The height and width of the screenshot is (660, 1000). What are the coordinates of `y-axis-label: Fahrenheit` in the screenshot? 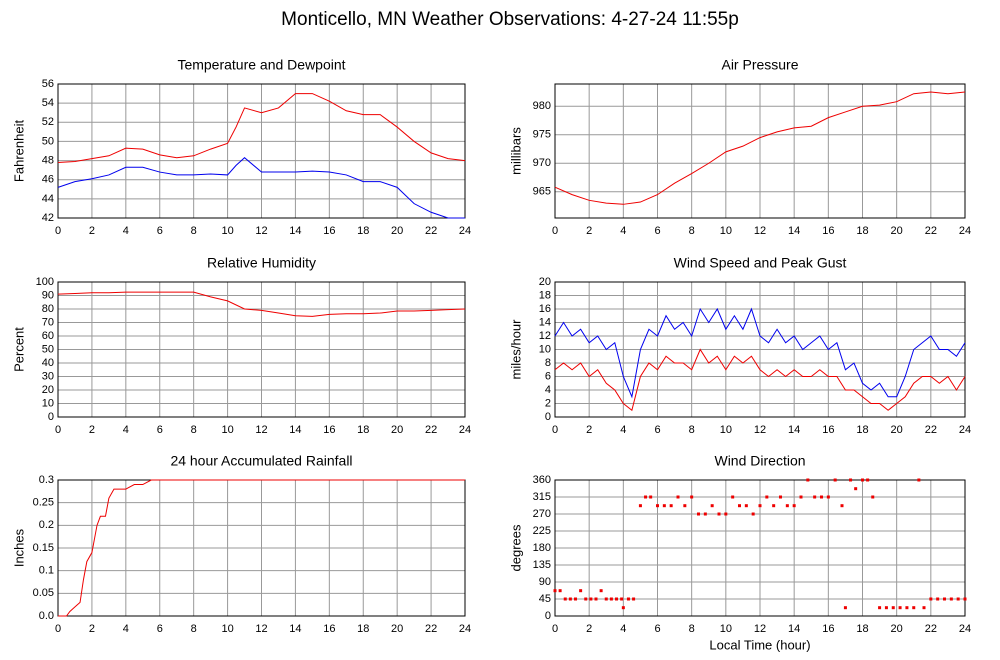 It's located at (18, 151).